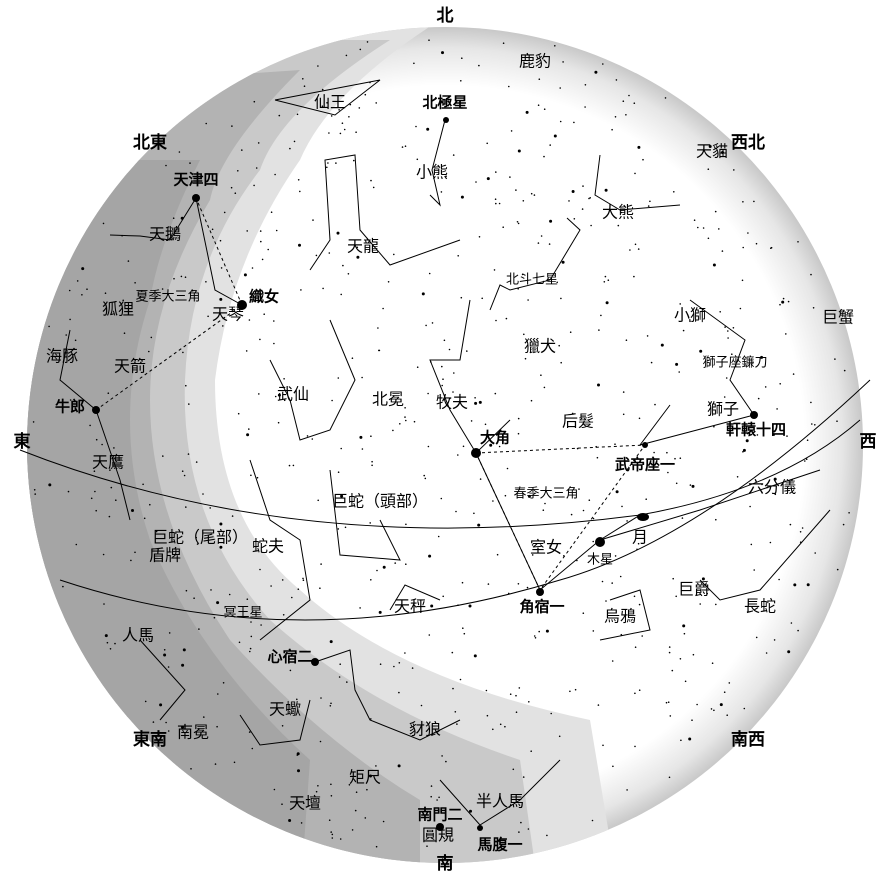  What do you see at coordinates (293, 394) in the screenshot?
I see `constellation-label: 武仙` at bounding box center [293, 394].